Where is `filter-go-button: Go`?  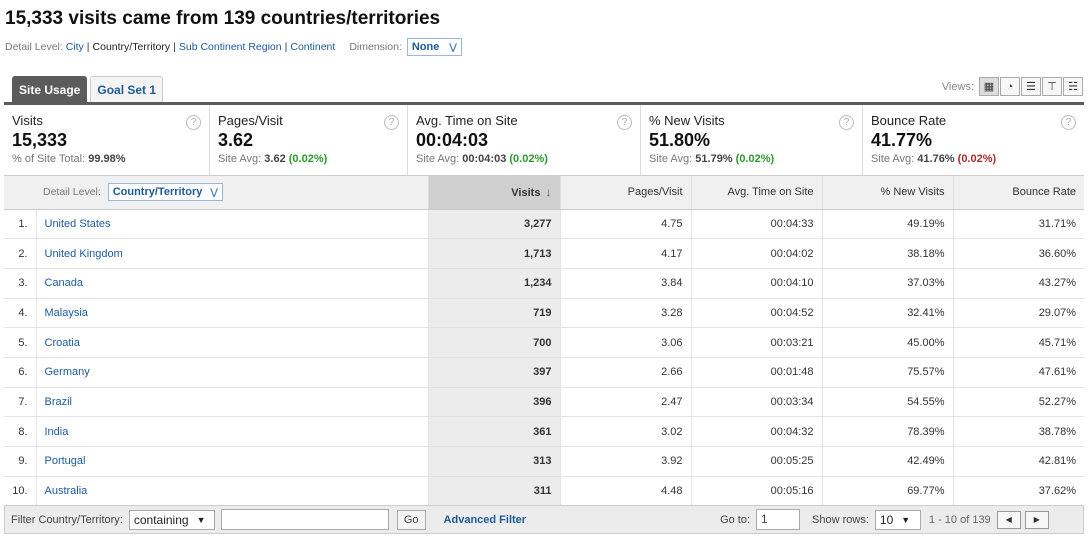
filter-go-button: Go is located at coordinates (411, 519).